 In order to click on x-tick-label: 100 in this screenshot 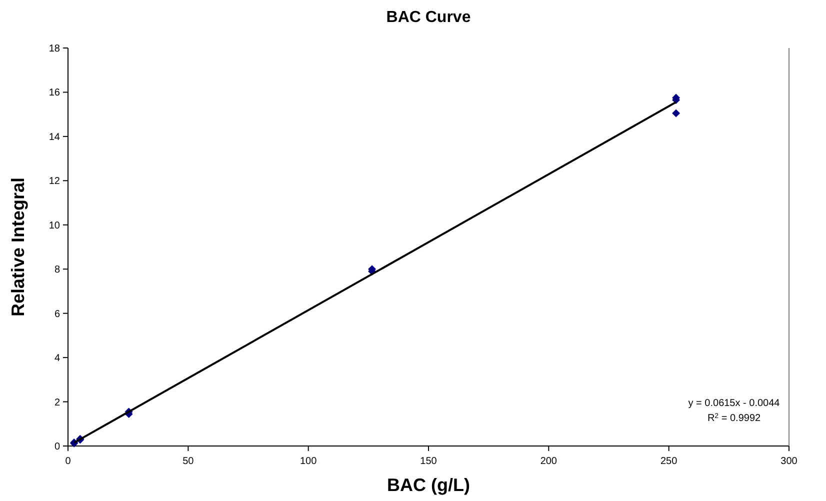, I will do `click(309, 461)`.